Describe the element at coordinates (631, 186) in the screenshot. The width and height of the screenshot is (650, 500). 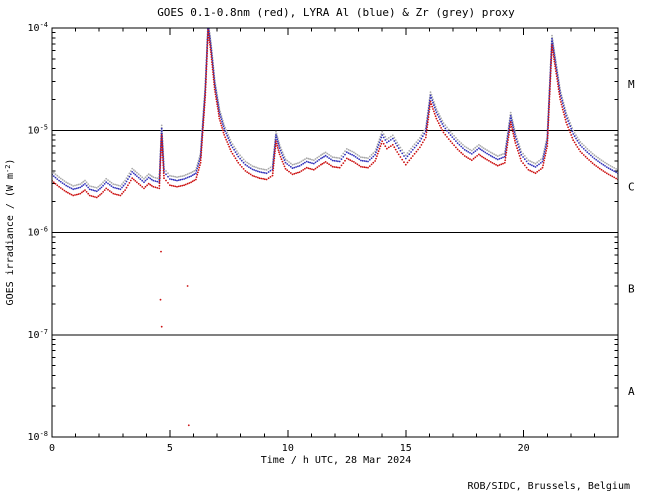
I see `flare-class-label-c: C` at that location.